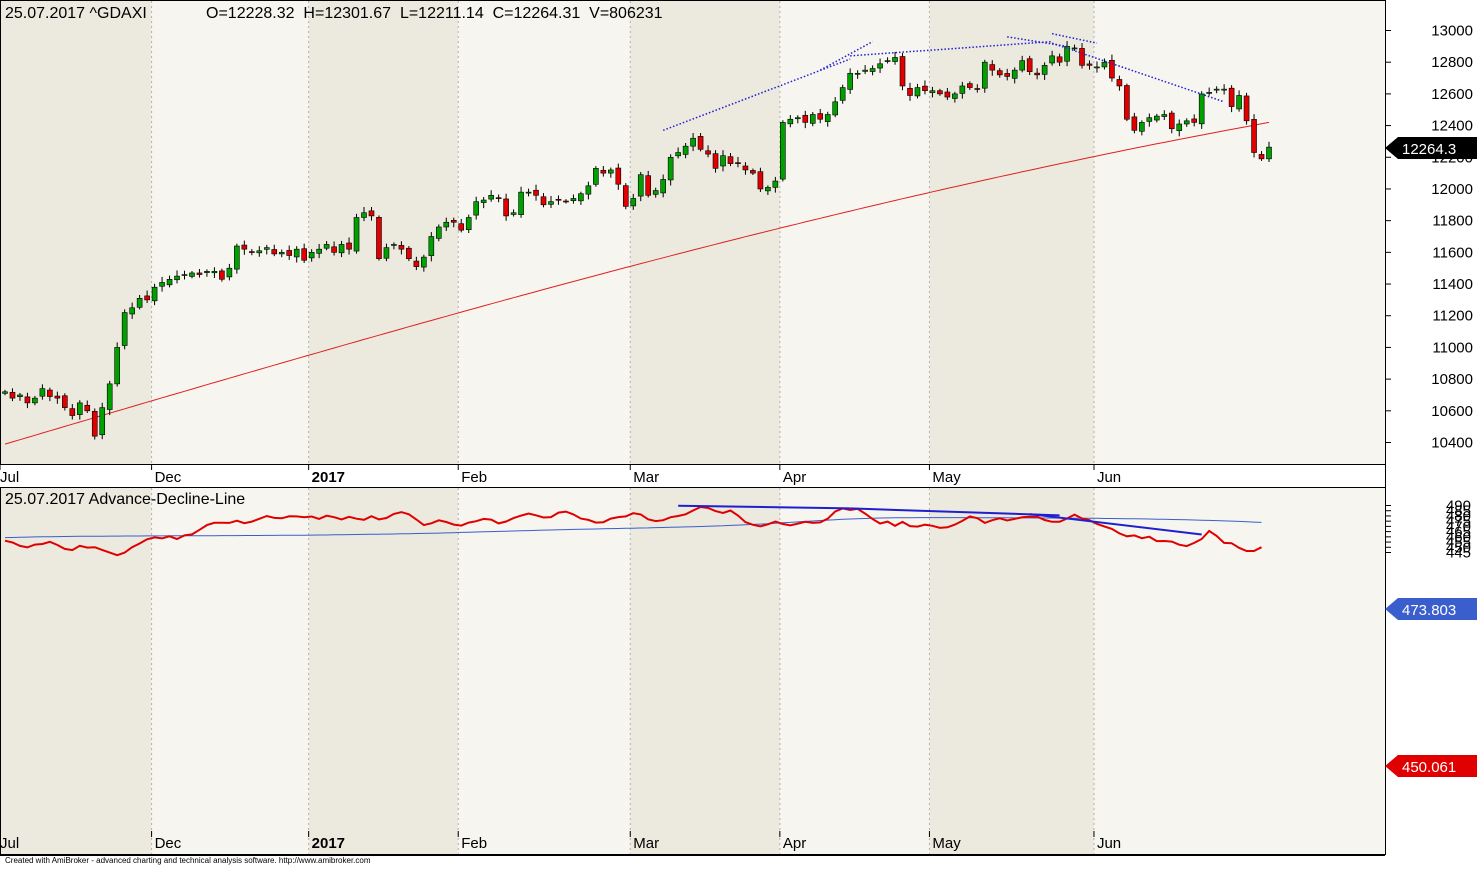 The width and height of the screenshot is (1477, 871). Describe the element at coordinates (1037, 42) in the screenshot. I see `price-trendline-small` at that location.